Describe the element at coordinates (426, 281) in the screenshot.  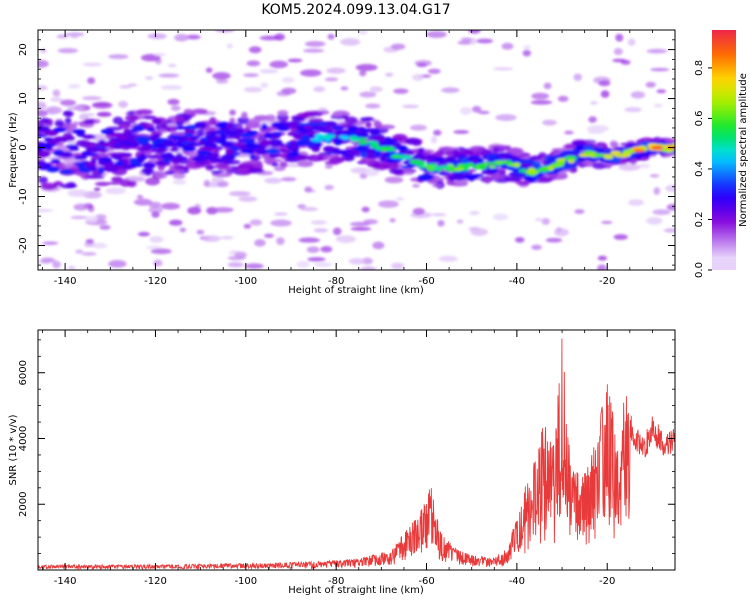
I see `x-tick-label: -60` at that location.